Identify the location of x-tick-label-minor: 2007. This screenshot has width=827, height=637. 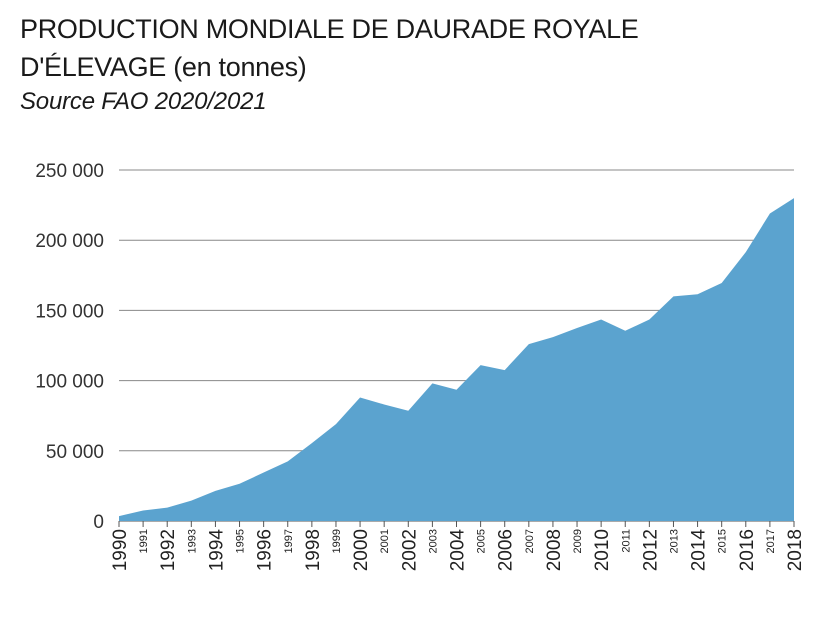
(530, 541).